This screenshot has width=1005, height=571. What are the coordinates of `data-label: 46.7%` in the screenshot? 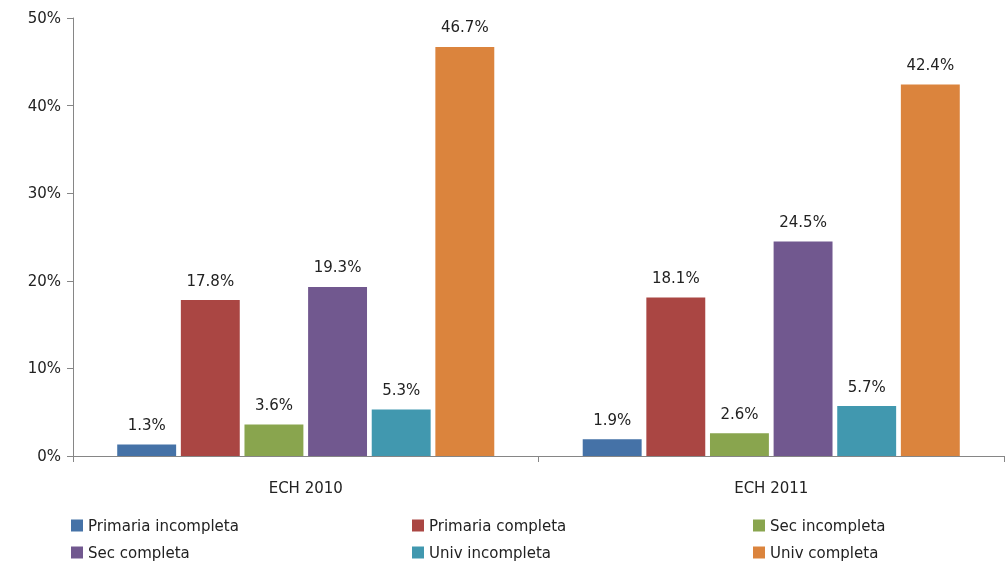 It's located at (464, 27).